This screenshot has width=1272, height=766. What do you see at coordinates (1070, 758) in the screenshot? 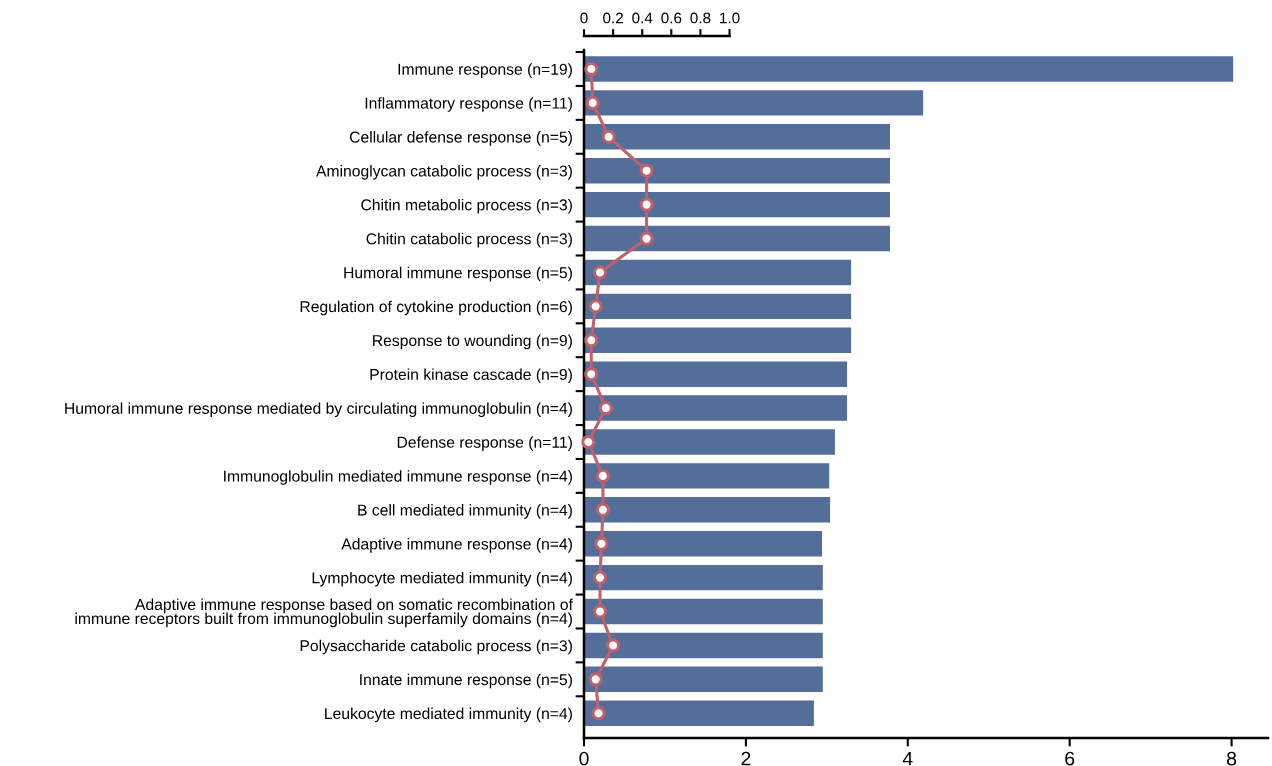
I see `x-tick-label: 6` at bounding box center [1070, 758].